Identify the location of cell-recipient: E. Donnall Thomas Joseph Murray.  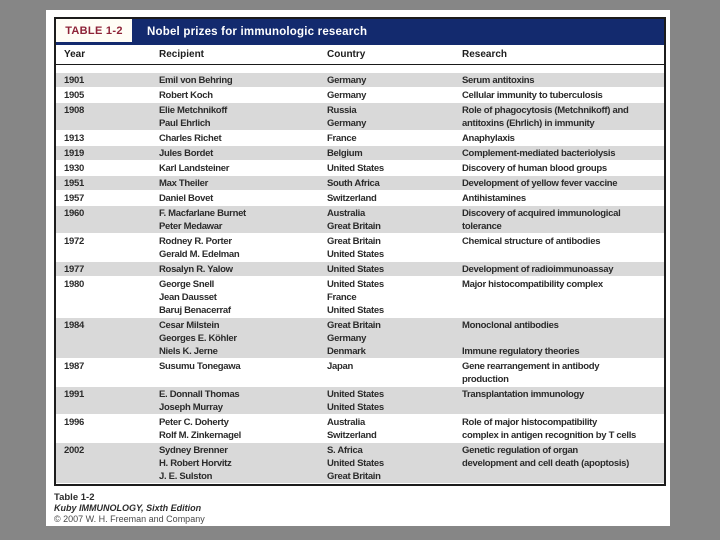
(199, 401).